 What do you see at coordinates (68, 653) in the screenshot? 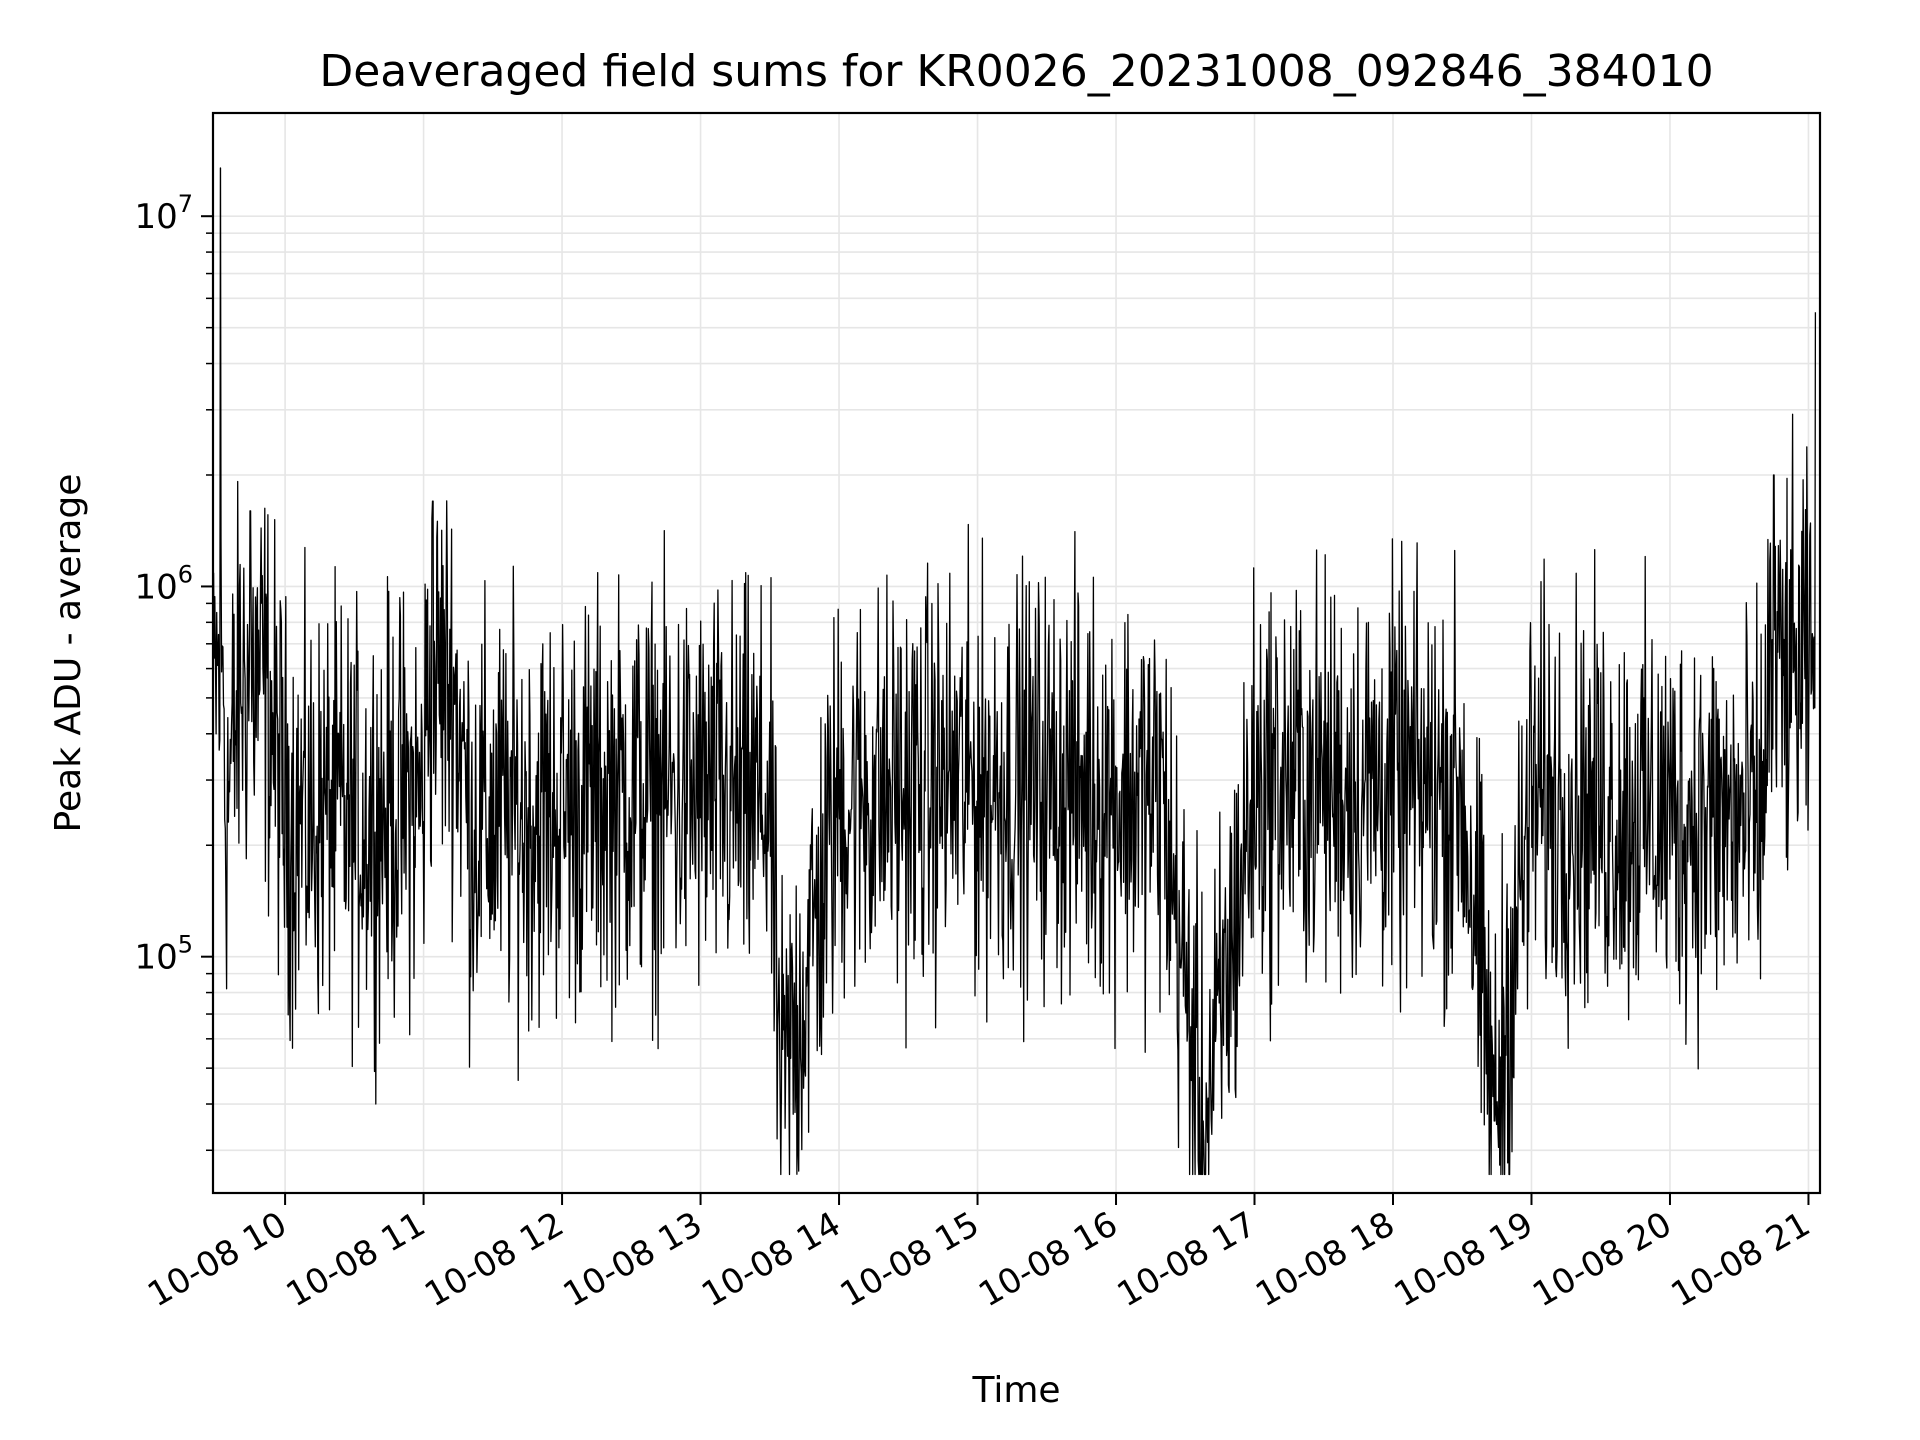
I see `y-axis-label: Peak ADU - average` at bounding box center [68, 653].